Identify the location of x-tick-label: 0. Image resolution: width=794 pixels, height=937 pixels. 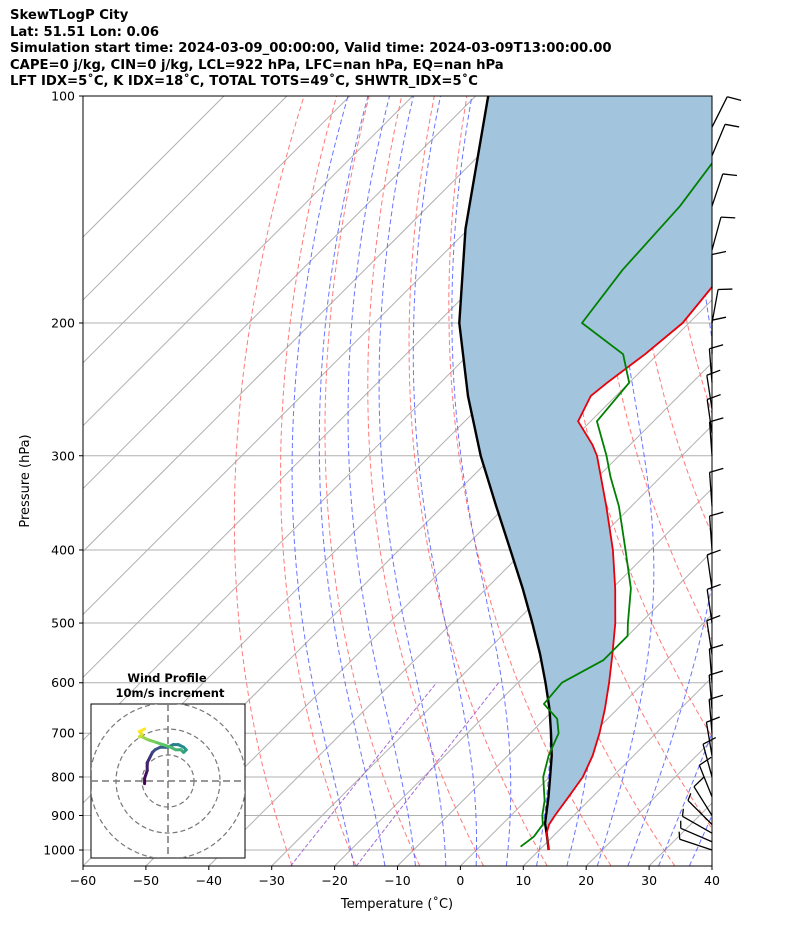
(460, 880).